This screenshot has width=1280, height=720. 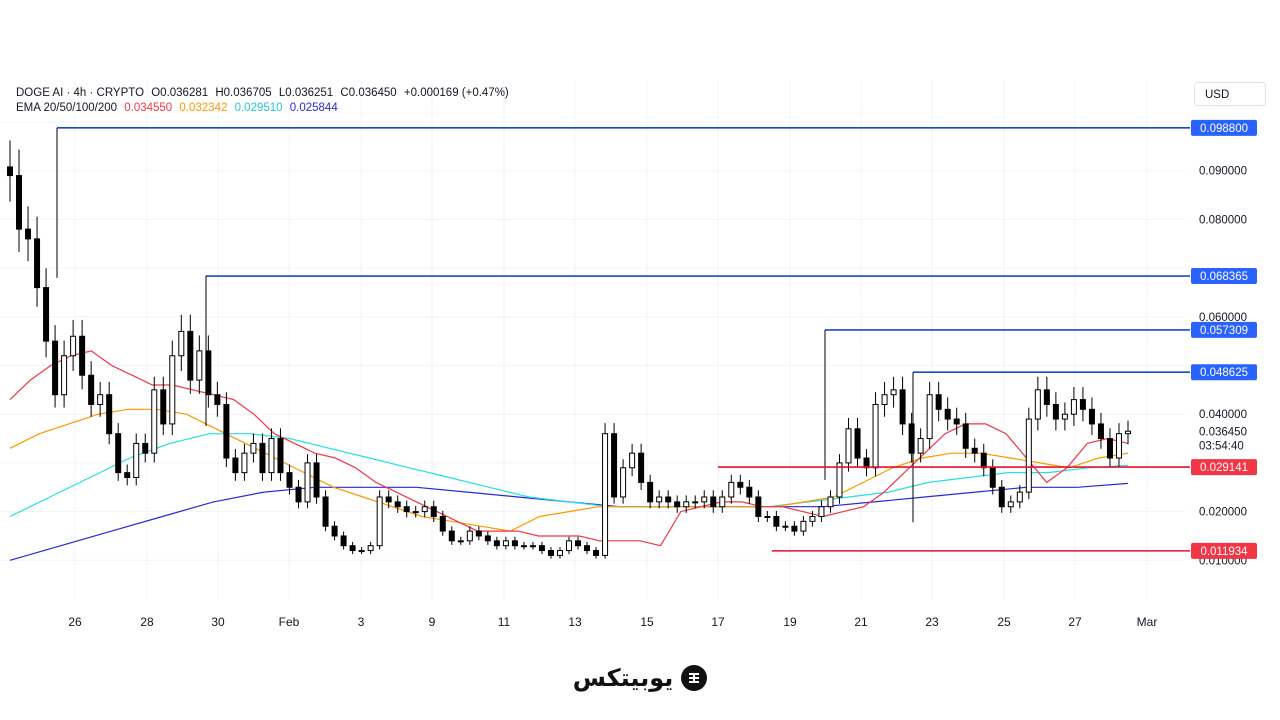 What do you see at coordinates (1224, 468) in the screenshot?
I see `price-tag-label: 0.029141` at bounding box center [1224, 468].